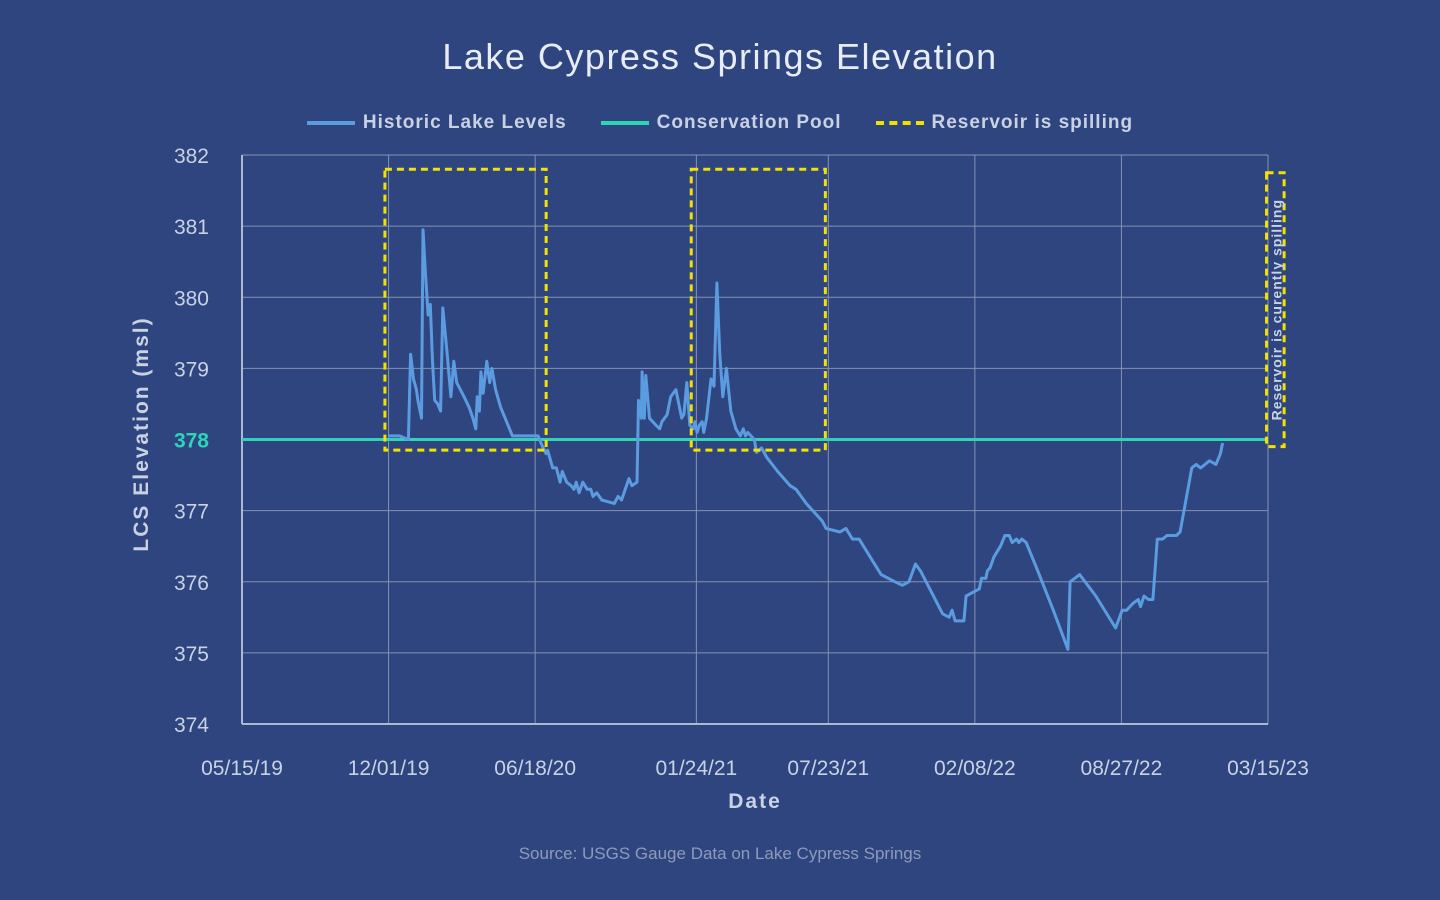 This screenshot has height=900, width=1440. Describe the element at coordinates (1122, 768) in the screenshot. I see `x-tick-label: 08/27/22` at that location.